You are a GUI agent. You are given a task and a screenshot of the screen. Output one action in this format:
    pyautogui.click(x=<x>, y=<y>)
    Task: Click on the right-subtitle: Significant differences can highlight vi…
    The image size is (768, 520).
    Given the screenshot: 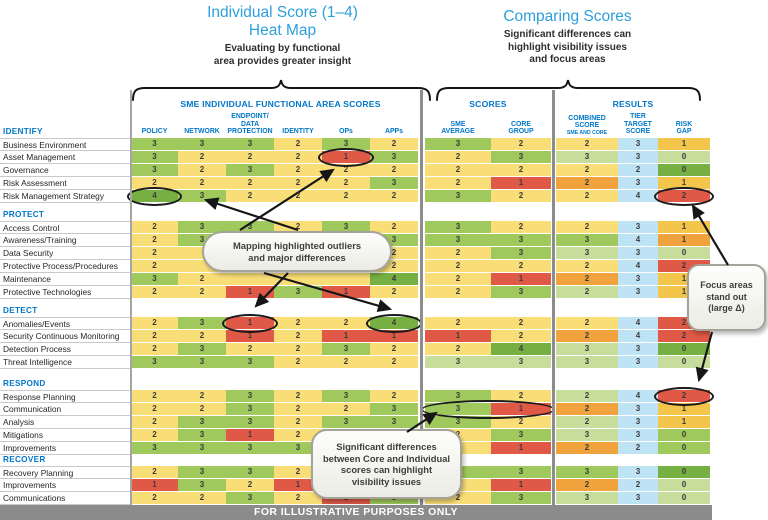 What is the action you would take?
    pyautogui.click(x=567, y=47)
    